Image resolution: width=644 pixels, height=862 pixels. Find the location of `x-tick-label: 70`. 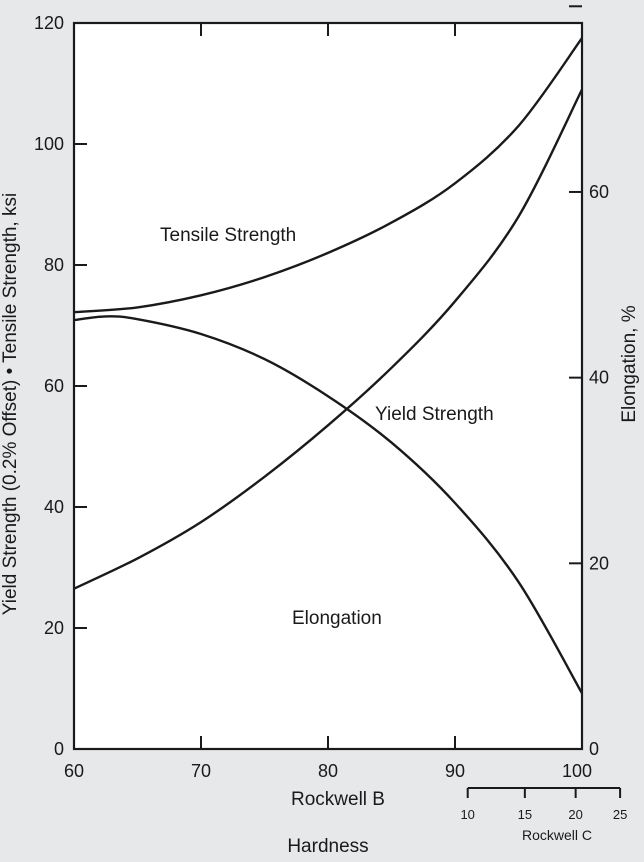

x-tick-label: 70 is located at coordinates (201, 771).